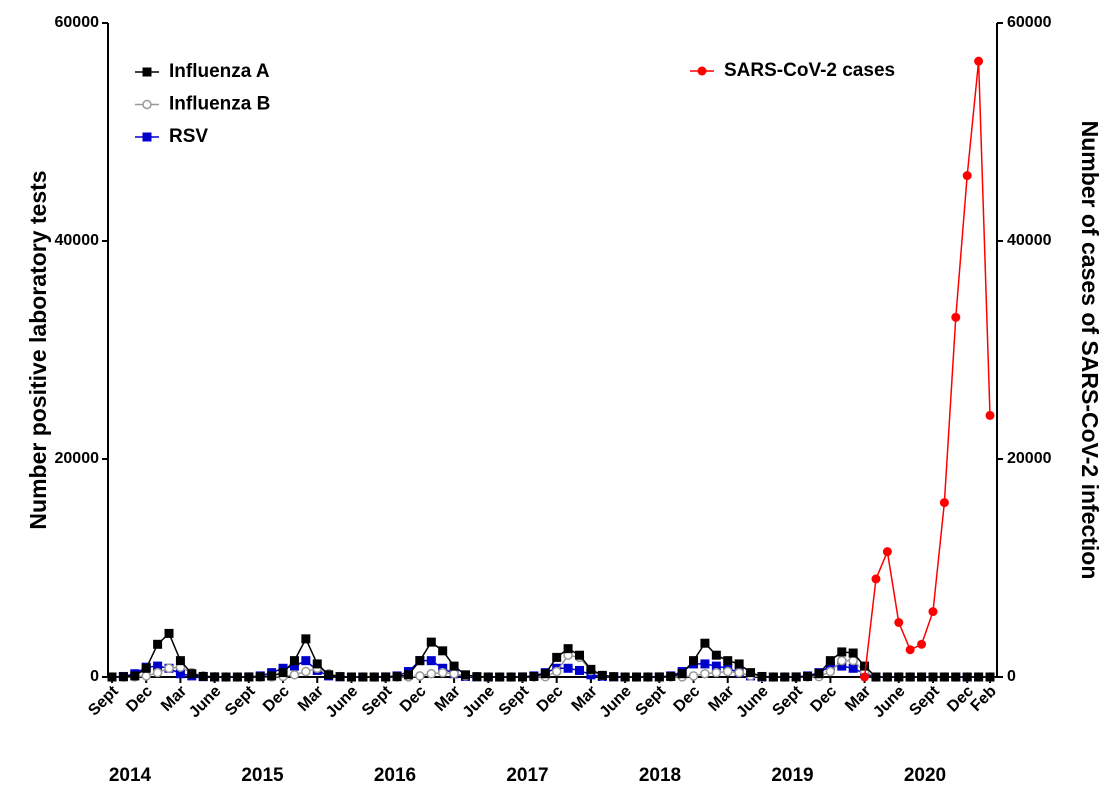 Image resolution: width=1109 pixels, height=794 pixels. What do you see at coordinates (1090, 350) in the screenshot?
I see `y2-axis-title: Number of cases of SARS-CoV-2 infection` at bounding box center [1090, 350].